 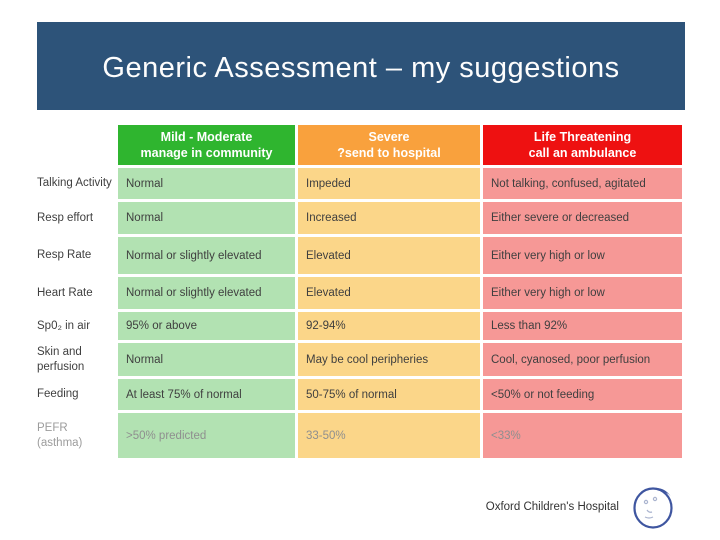 I want to click on header-line1: Life Threatening, so click(x=582, y=136).